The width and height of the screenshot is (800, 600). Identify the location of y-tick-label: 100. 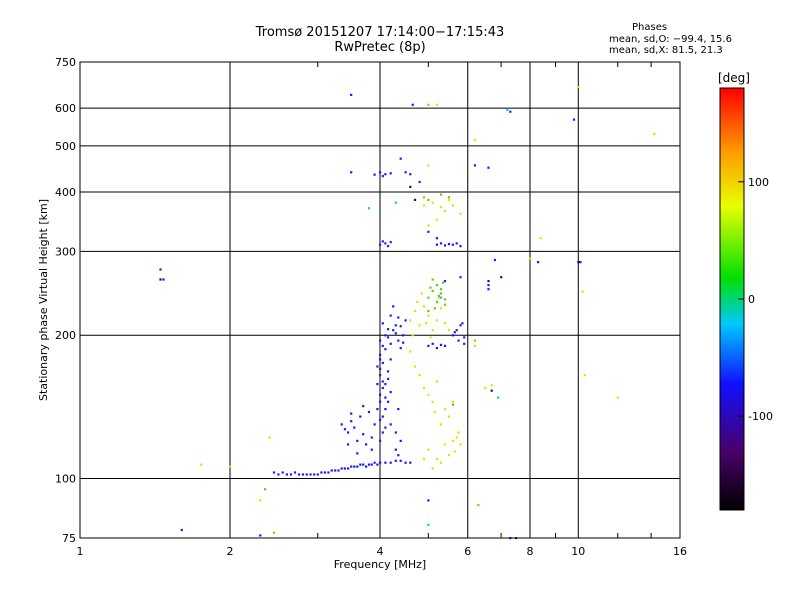
(65, 479).